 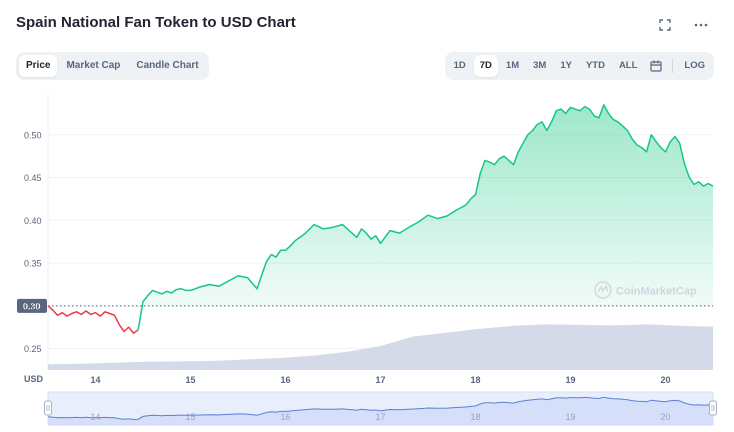 I want to click on tab-candle-chart: Candle Chart, so click(x=167, y=65).